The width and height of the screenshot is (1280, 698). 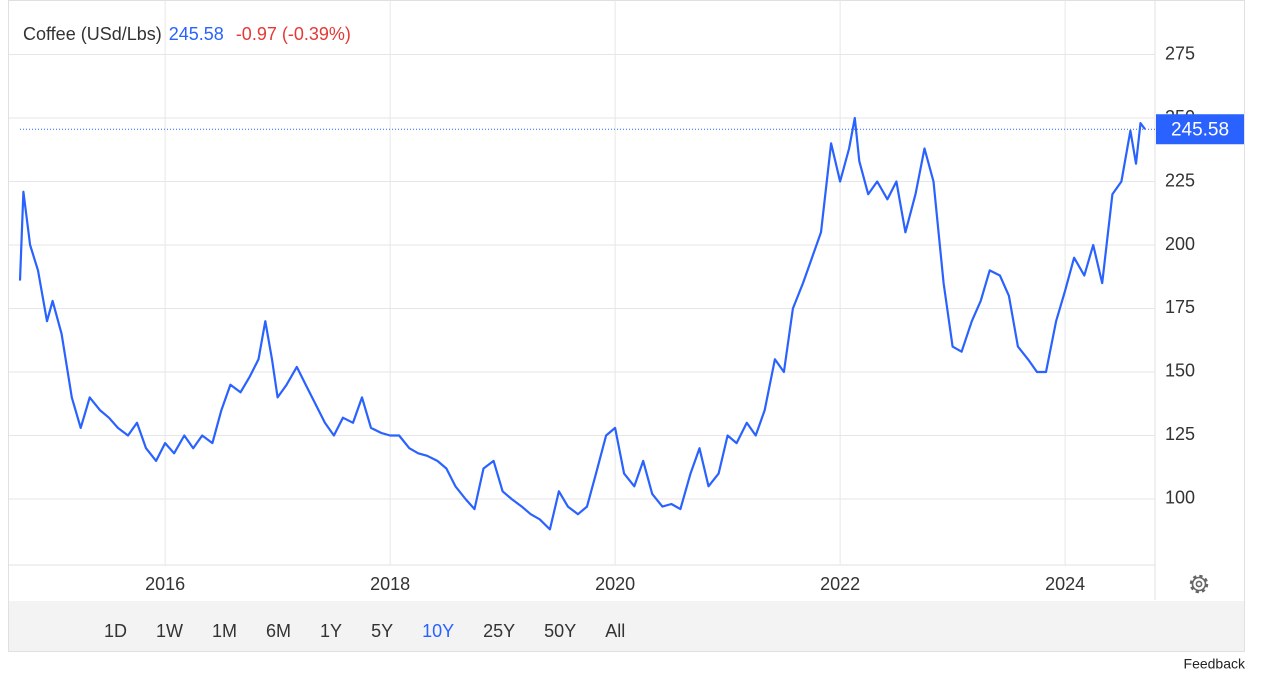 I want to click on range-button: 5Y, so click(x=382, y=631).